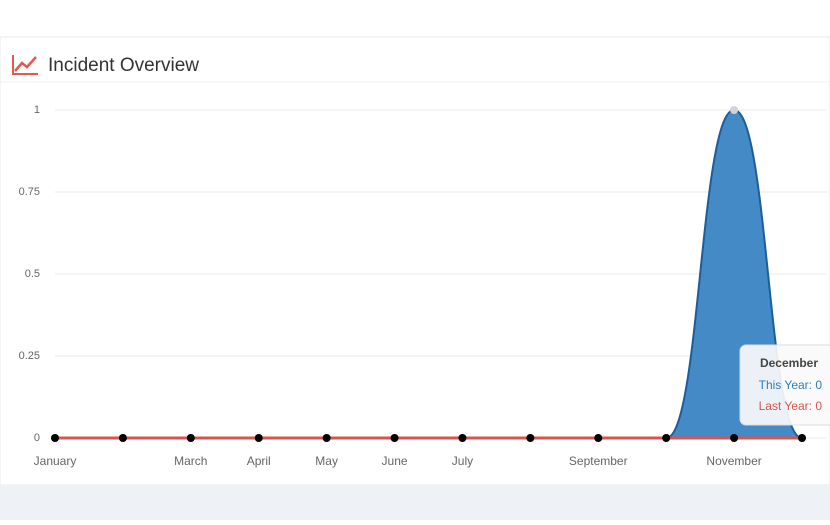 The height and width of the screenshot is (525, 830). I want to click on chart-title: Incident Overview, so click(123, 65).